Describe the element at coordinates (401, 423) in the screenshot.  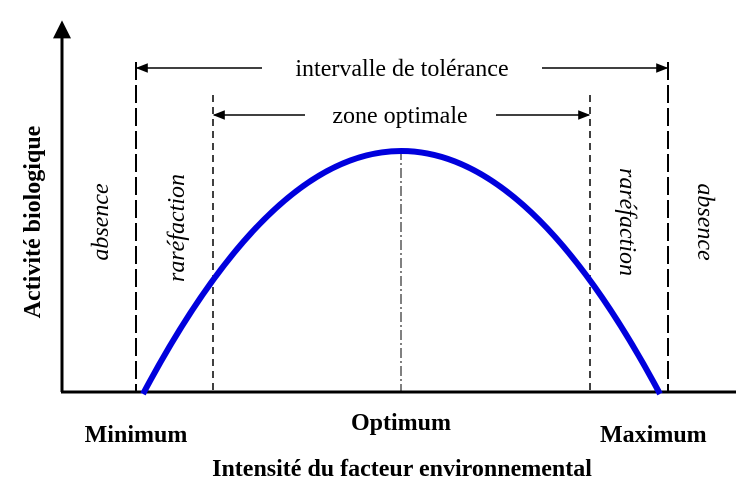
I see `optimum-label: Optimum` at that location.